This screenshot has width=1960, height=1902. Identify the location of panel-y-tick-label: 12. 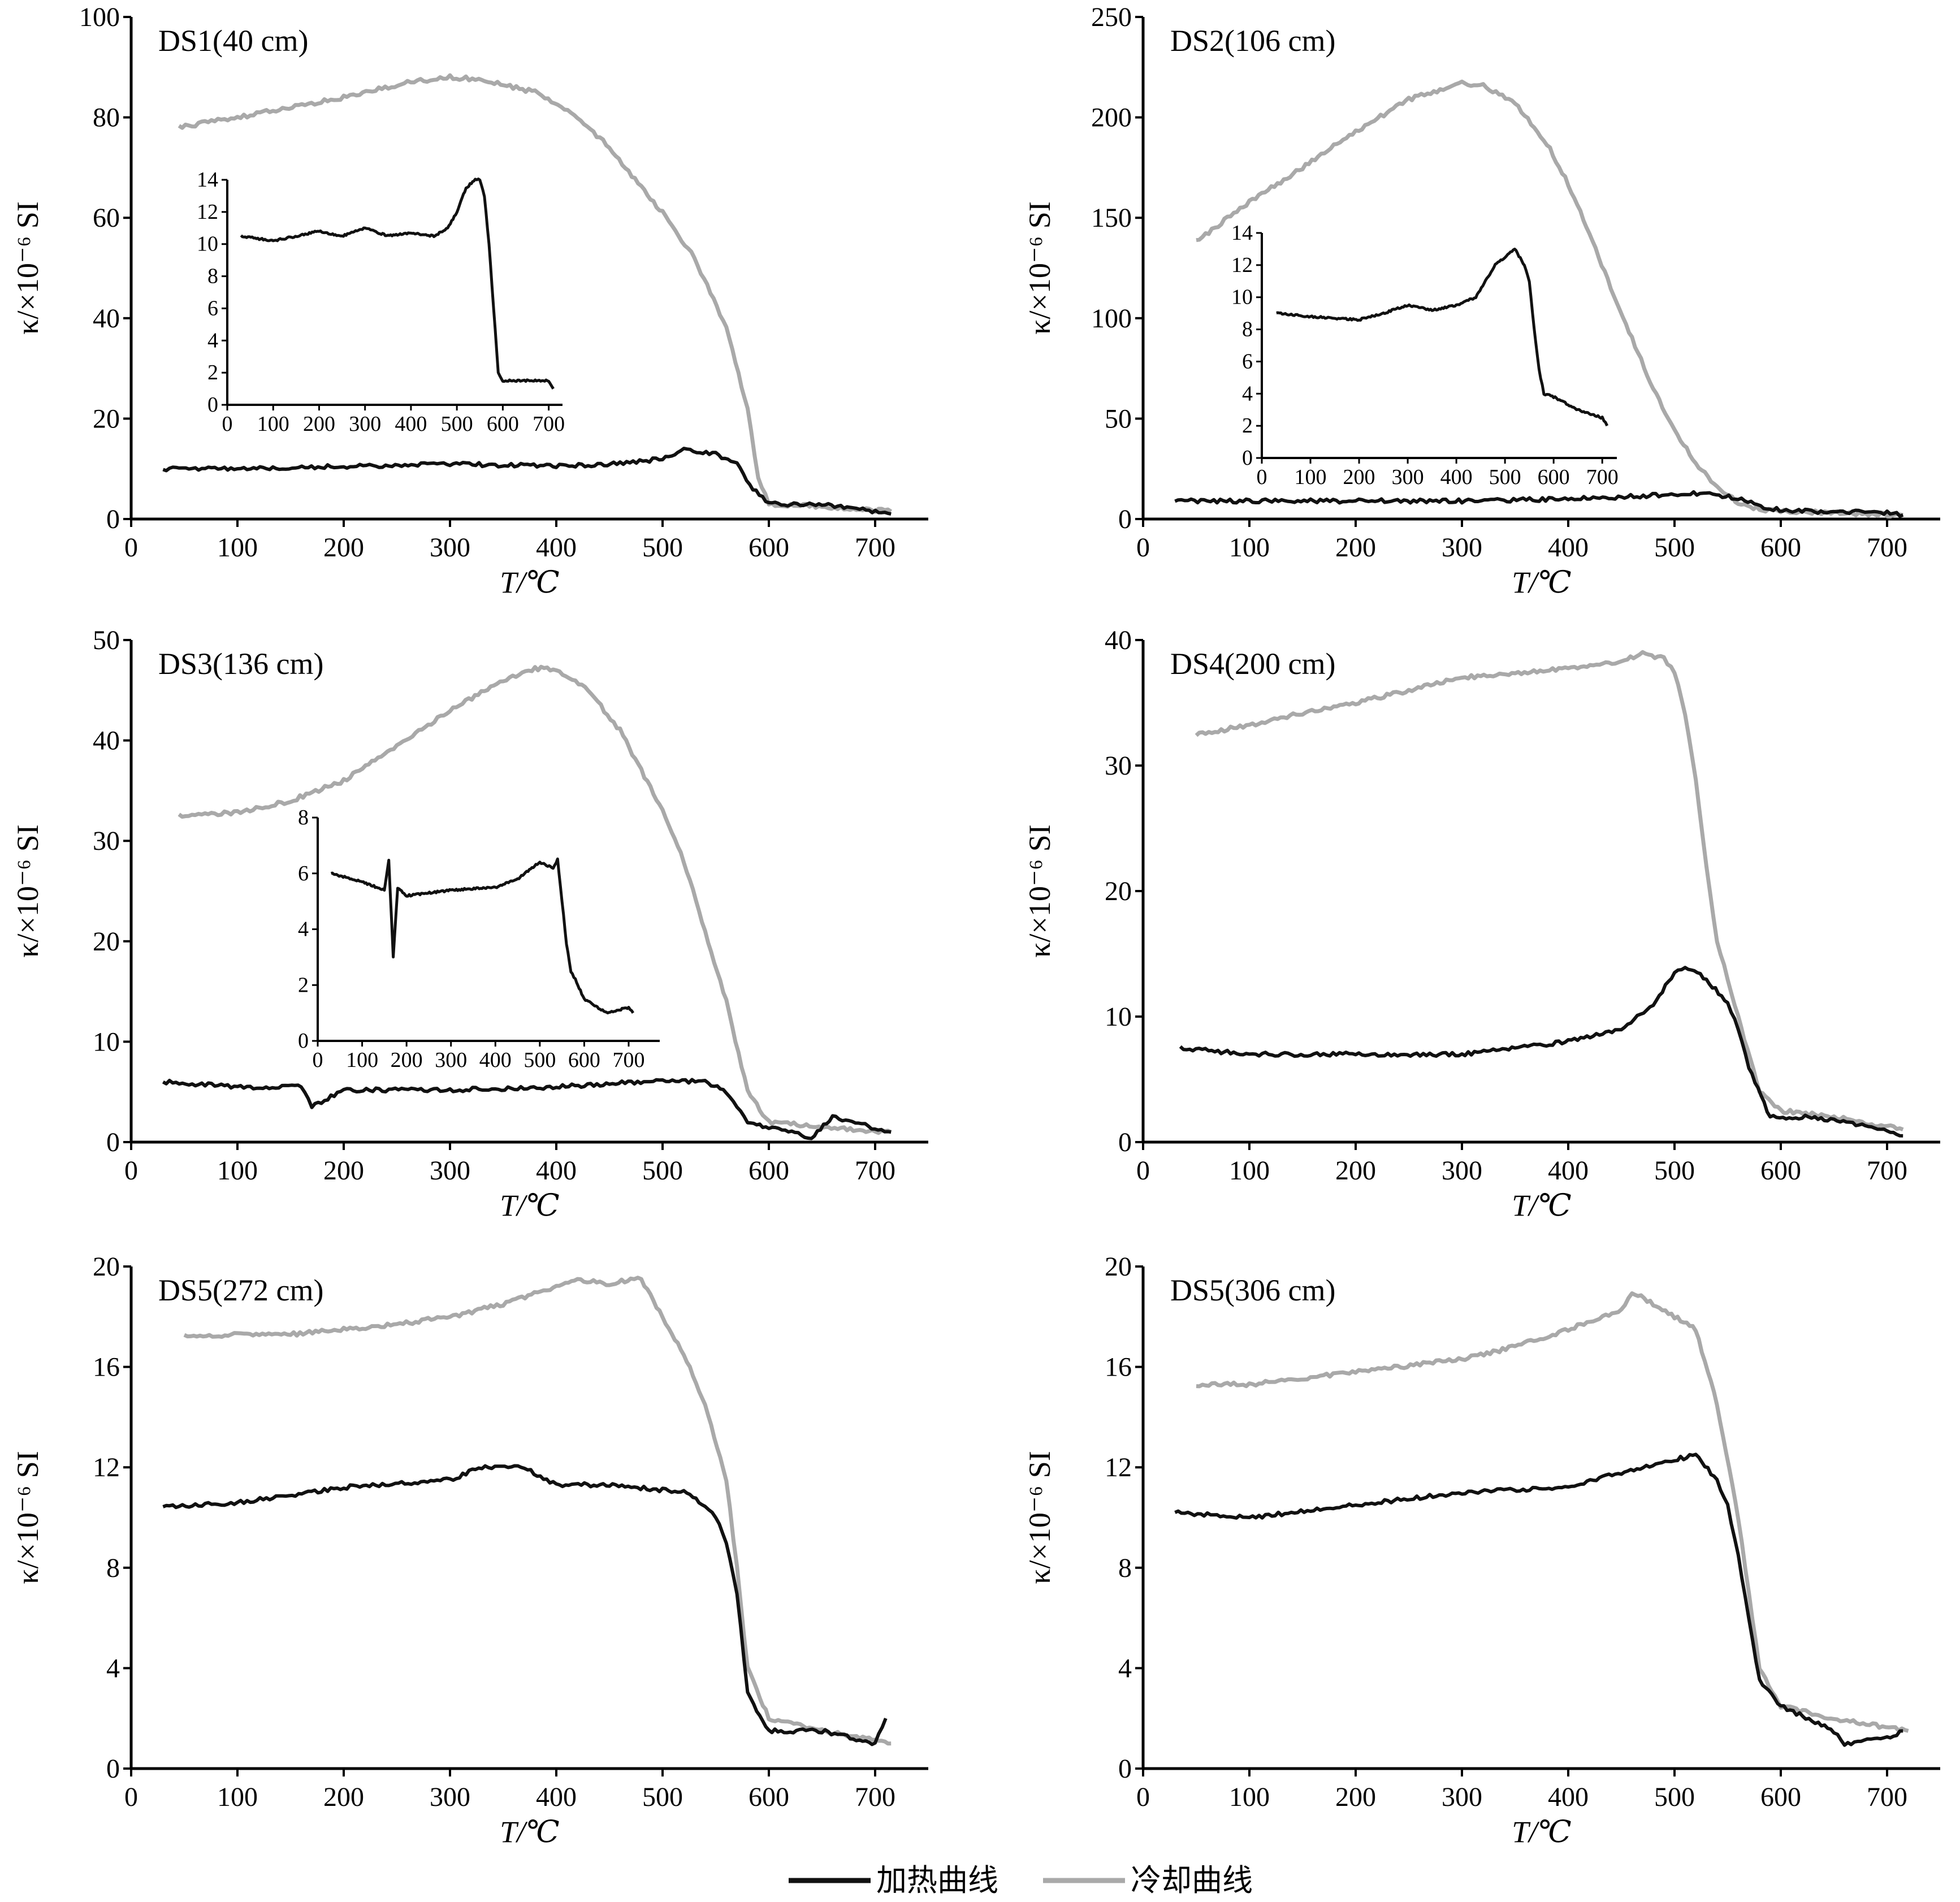
(1118, 1467).